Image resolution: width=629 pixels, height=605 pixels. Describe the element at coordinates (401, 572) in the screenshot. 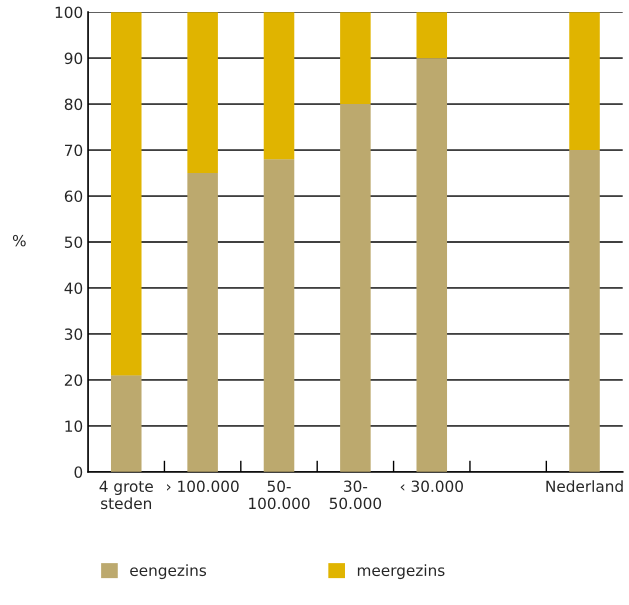

I see `legend-label: meergezins` at that location.